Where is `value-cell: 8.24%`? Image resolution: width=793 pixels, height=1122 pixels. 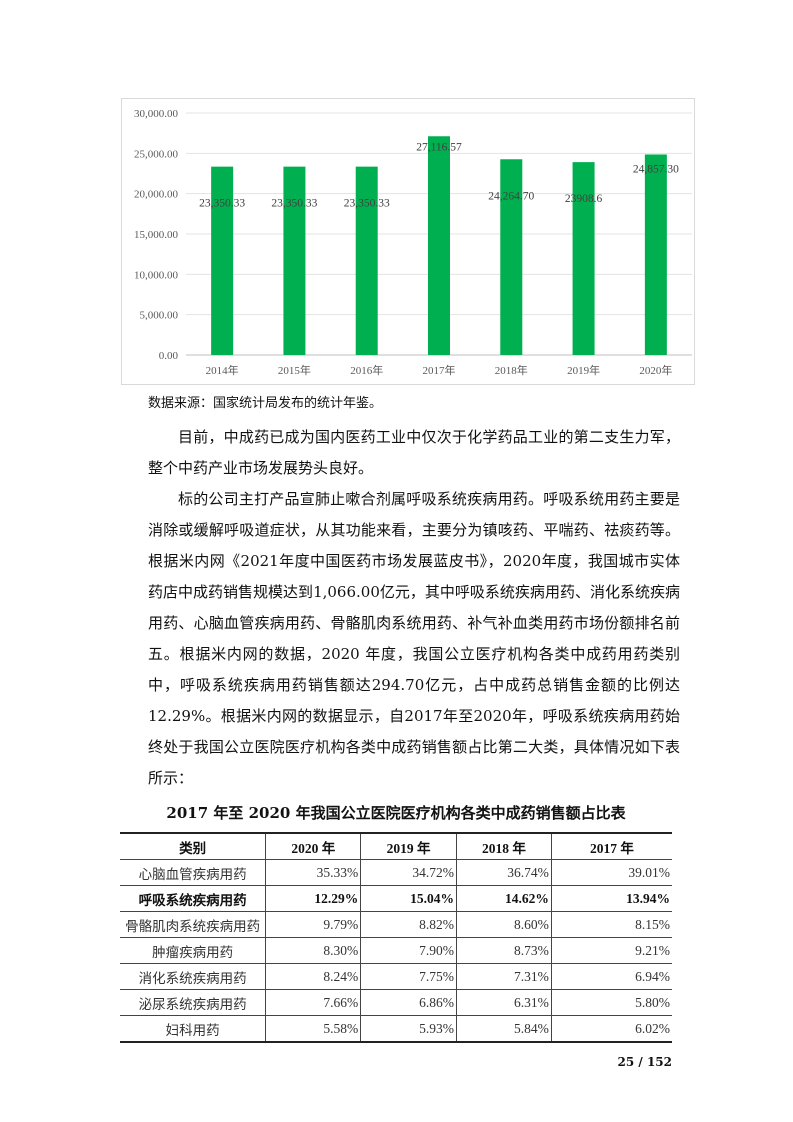
value-cell: 8.24% is located at coordinates (313, 976).